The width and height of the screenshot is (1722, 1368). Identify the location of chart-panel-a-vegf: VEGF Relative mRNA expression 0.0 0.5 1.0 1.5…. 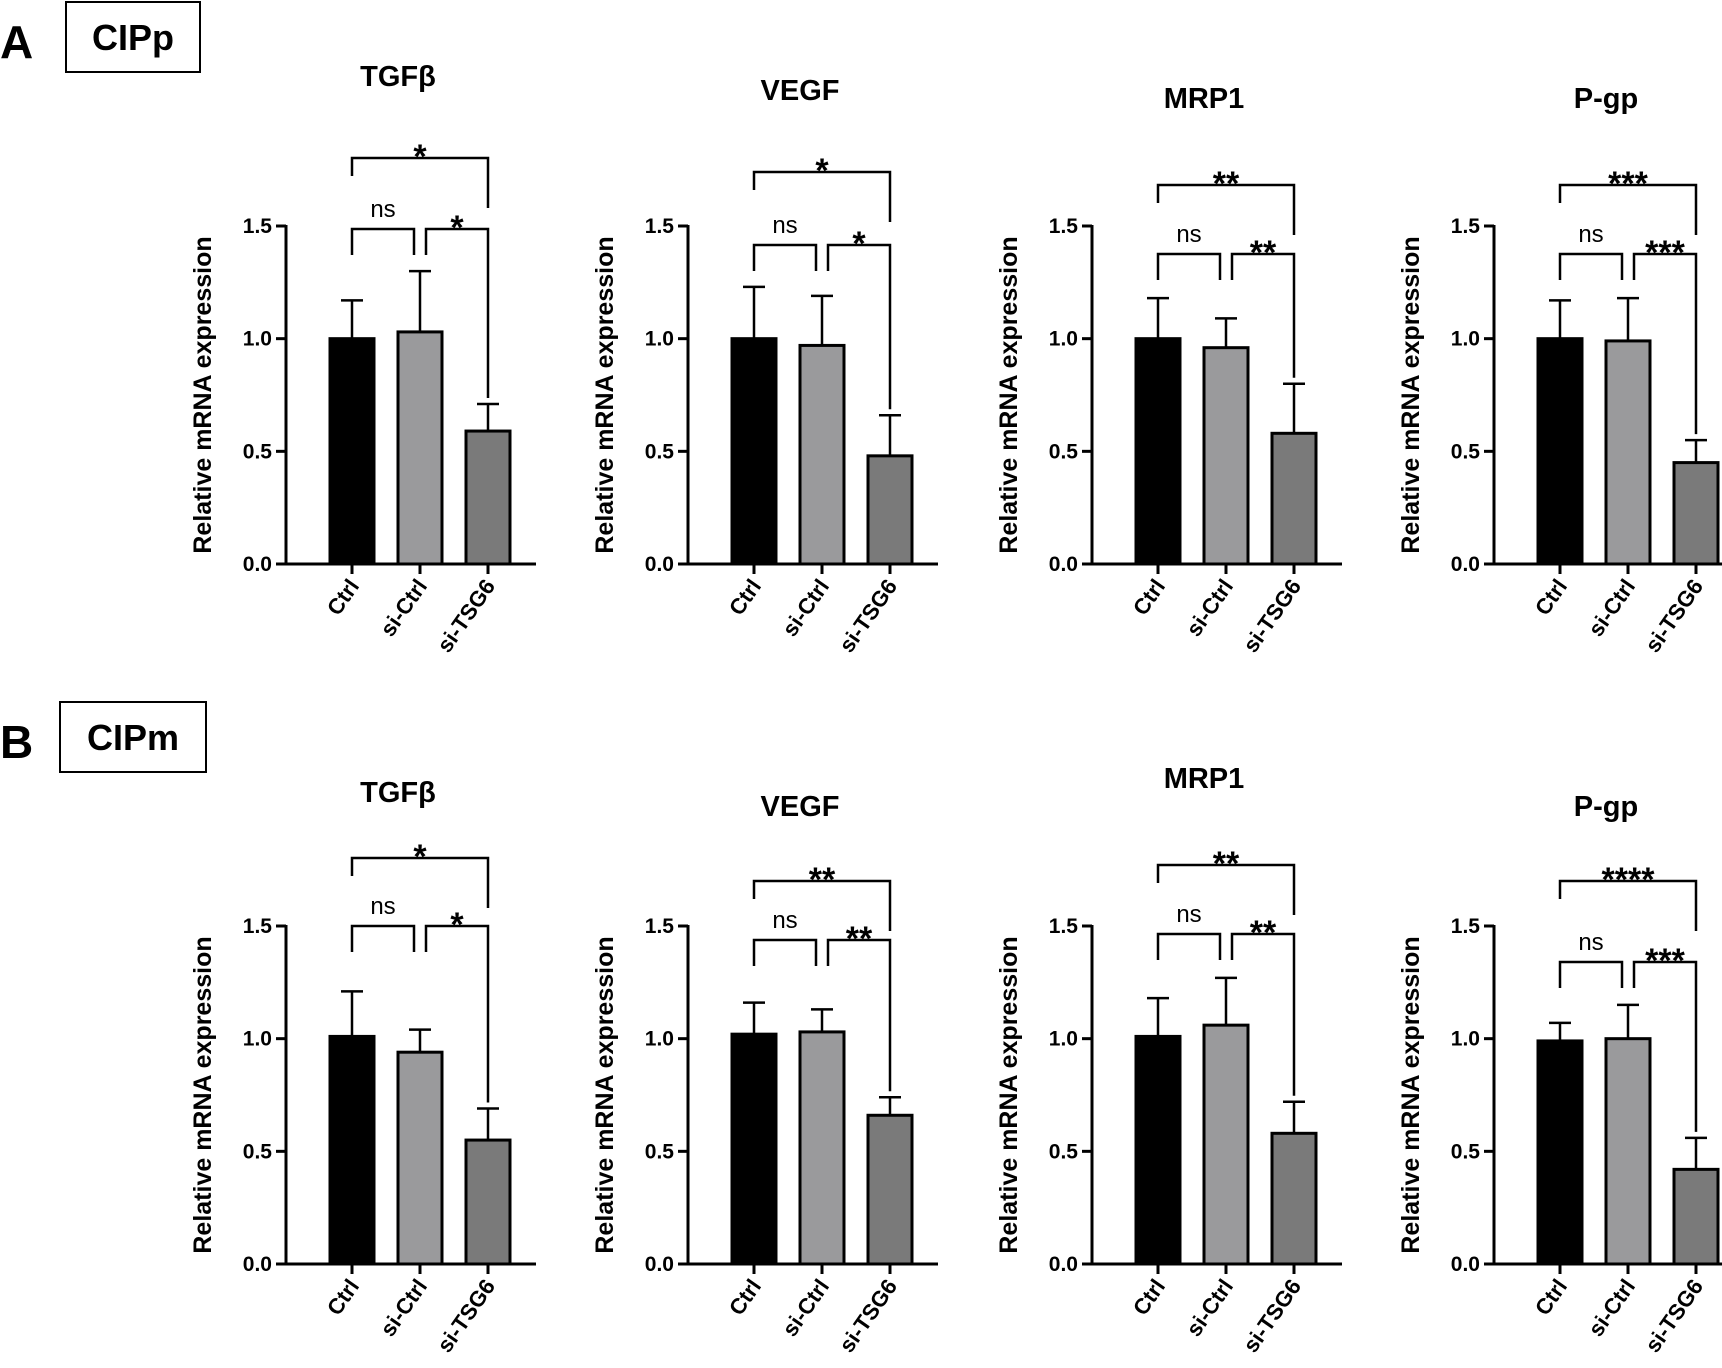
(764, 366).